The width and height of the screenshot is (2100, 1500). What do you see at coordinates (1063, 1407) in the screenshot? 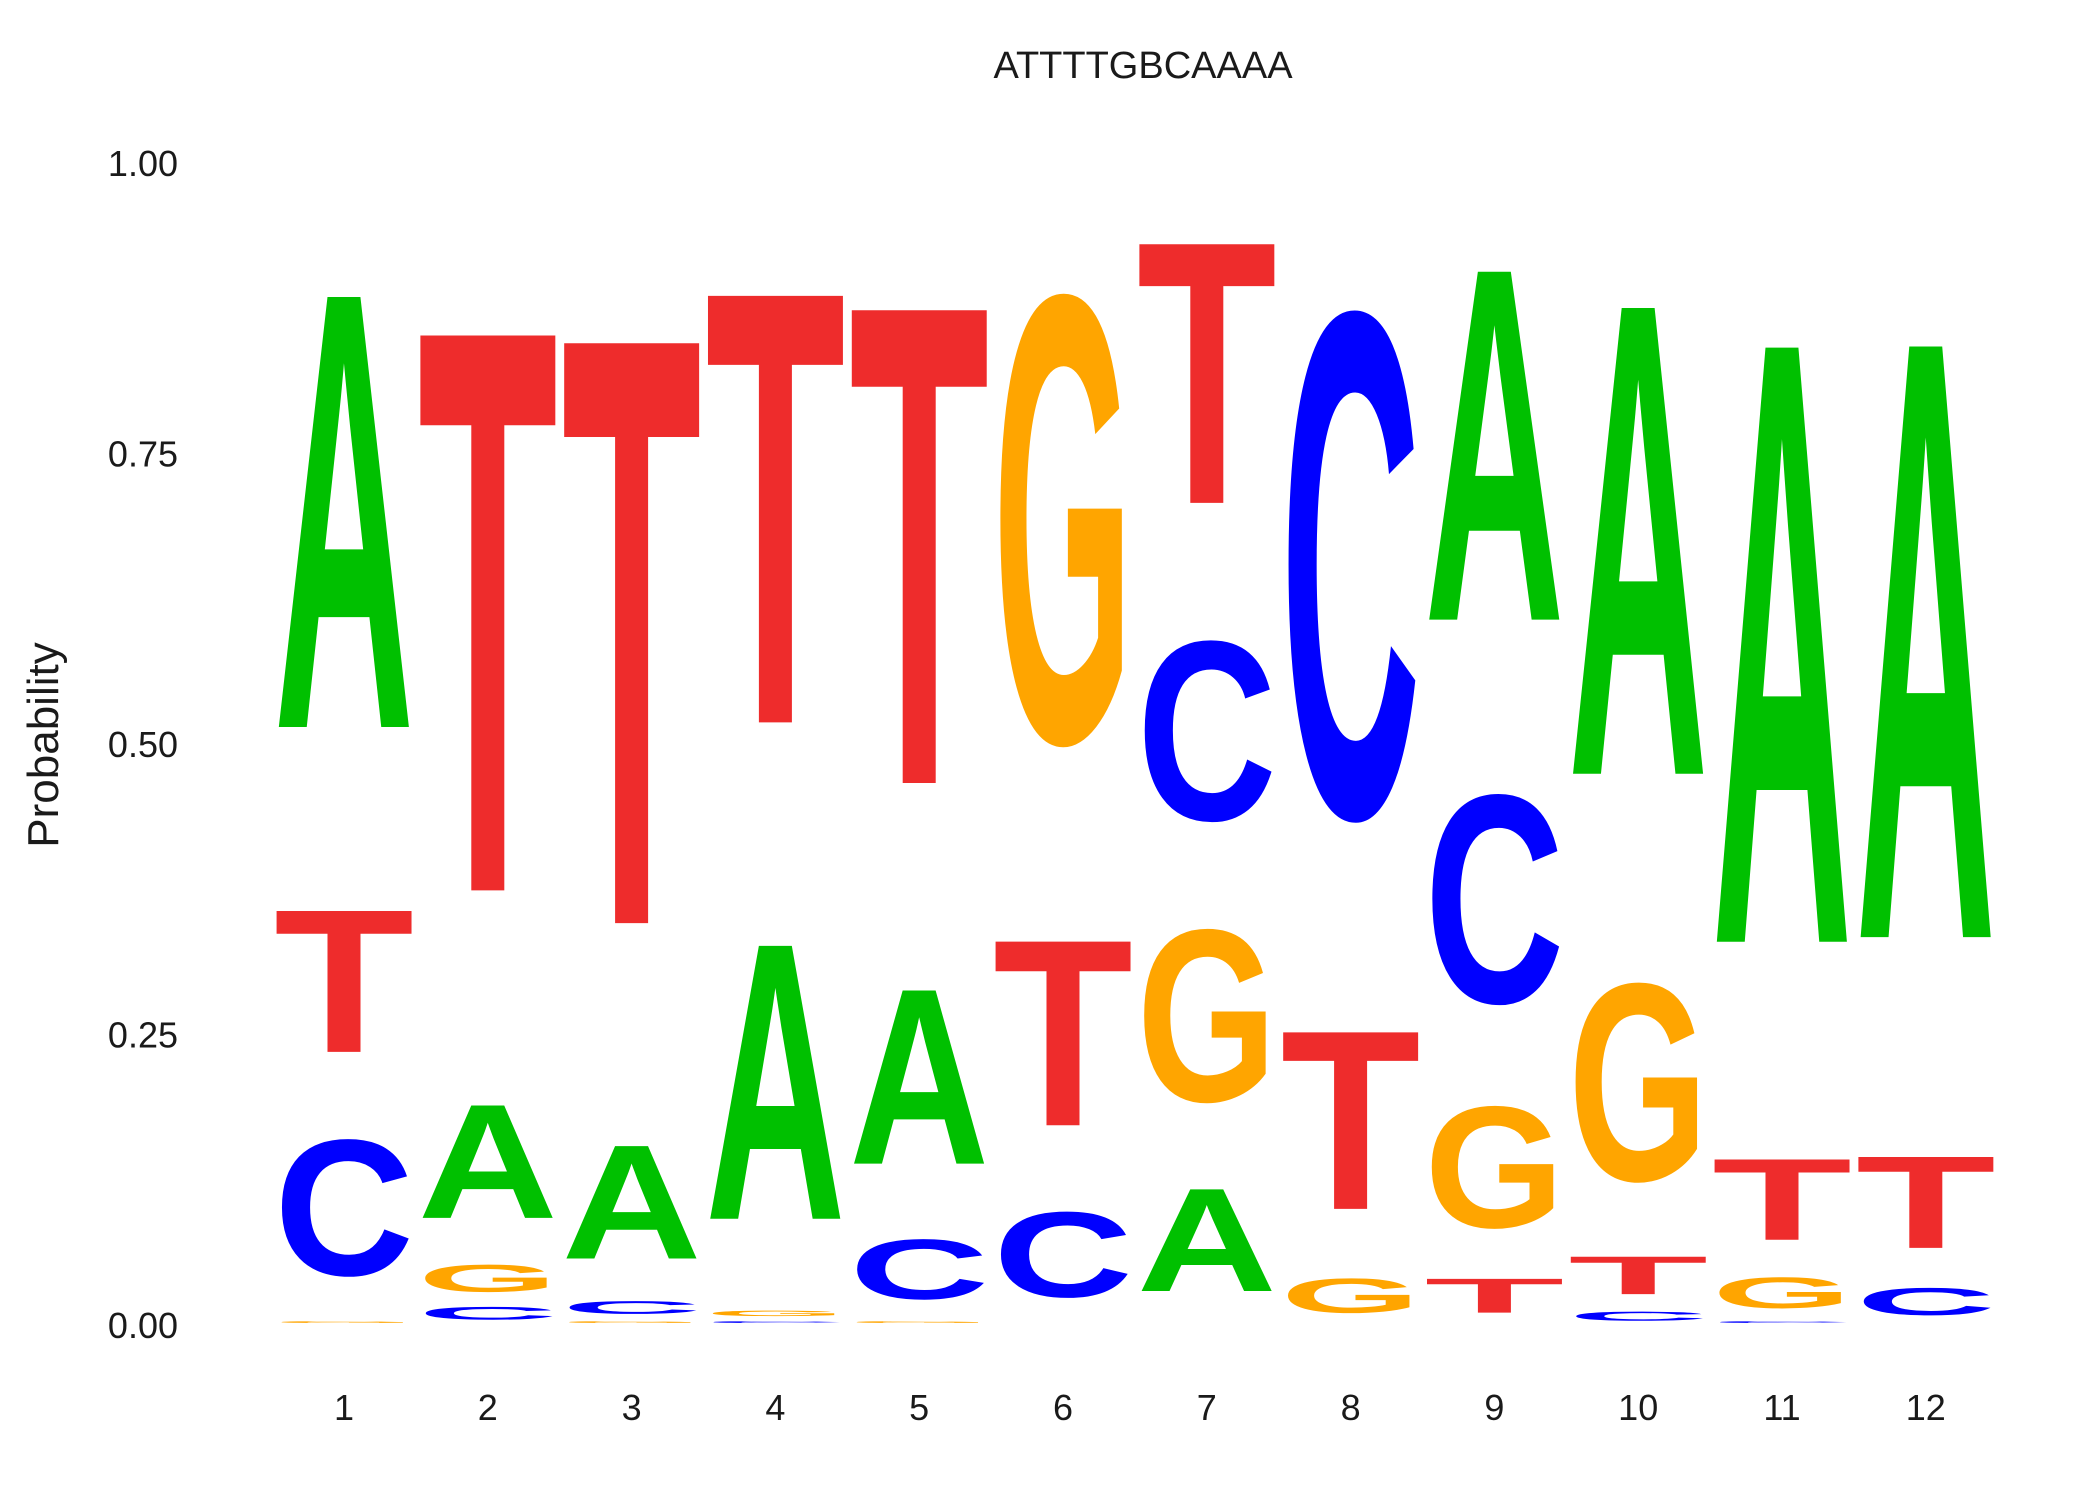
I see `x-tick-label: 6` at bounding box center [1063, 1407].